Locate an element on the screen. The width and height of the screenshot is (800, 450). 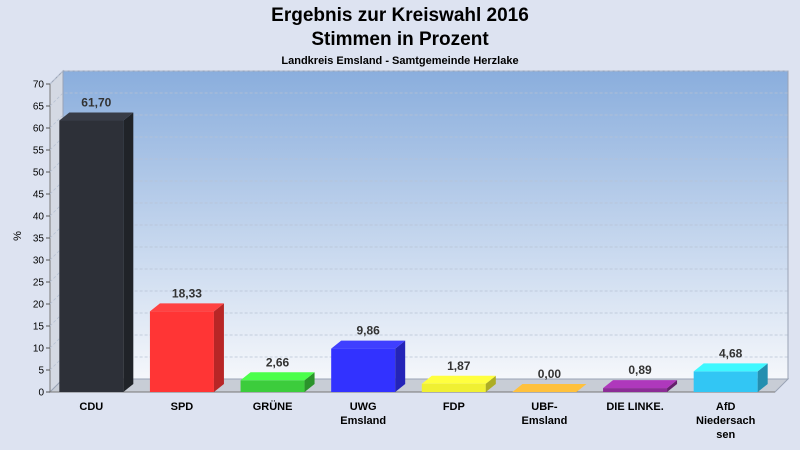
x-tick-label: UBF- is located at coordinates (544, 407).